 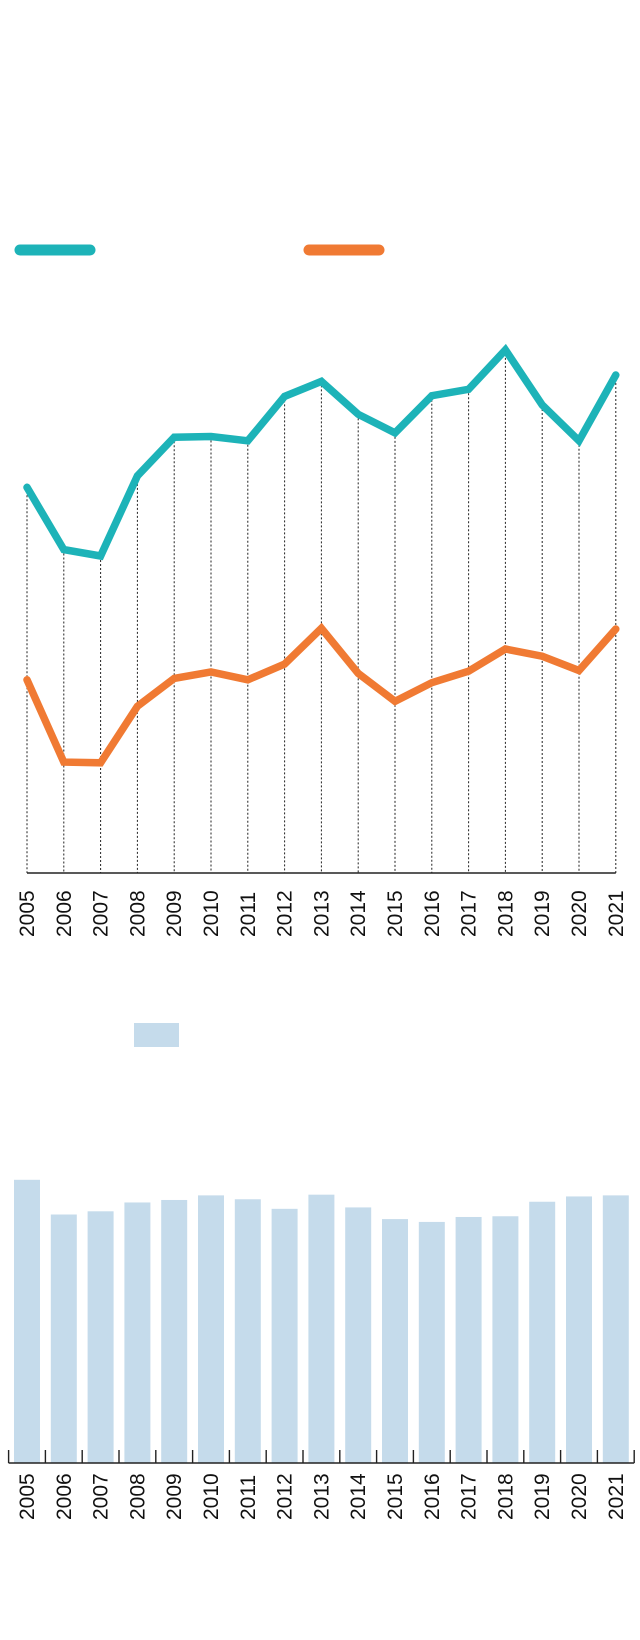 What do you see at coordinates (63, 549) in the screenshot?
I see `point-series-1-2006` at bounding box center [63, 549].